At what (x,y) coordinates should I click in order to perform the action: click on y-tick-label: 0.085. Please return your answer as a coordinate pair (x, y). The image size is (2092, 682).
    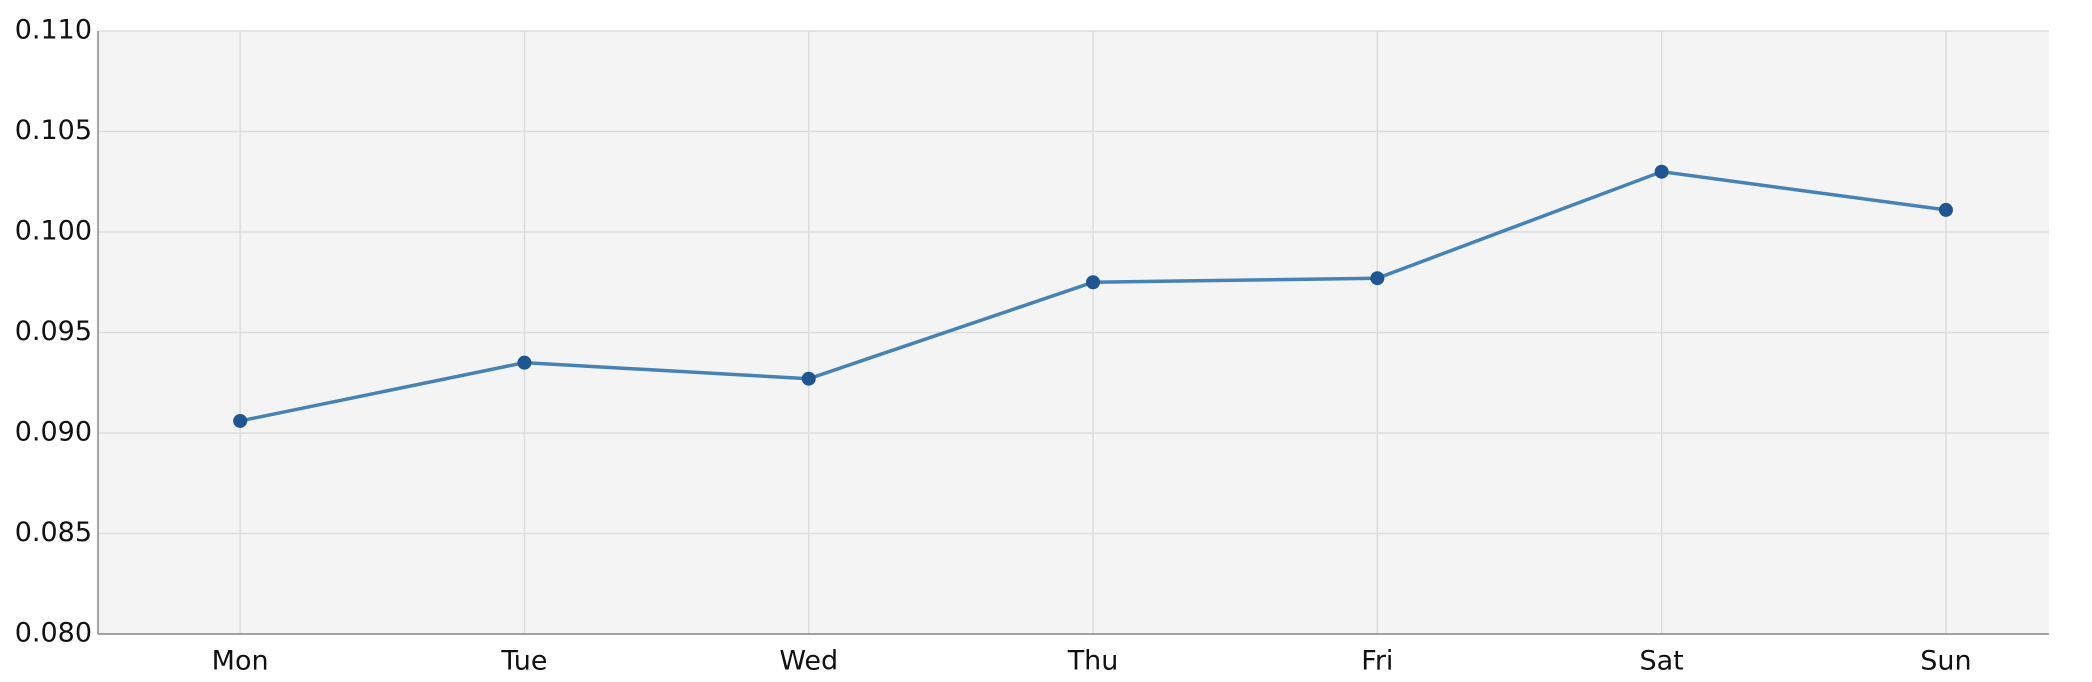
    Looking at the image, I should click on (53, 532).